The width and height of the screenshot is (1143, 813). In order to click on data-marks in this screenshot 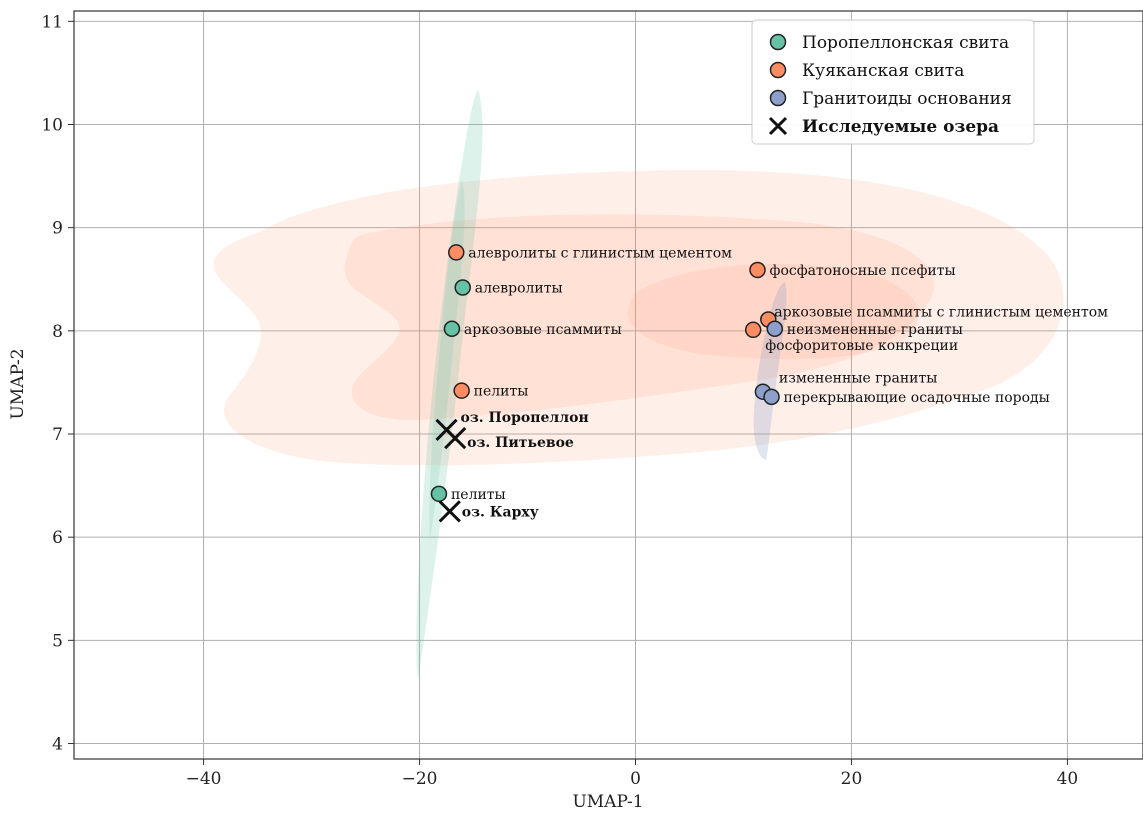, I will do `click(607, 383)`.